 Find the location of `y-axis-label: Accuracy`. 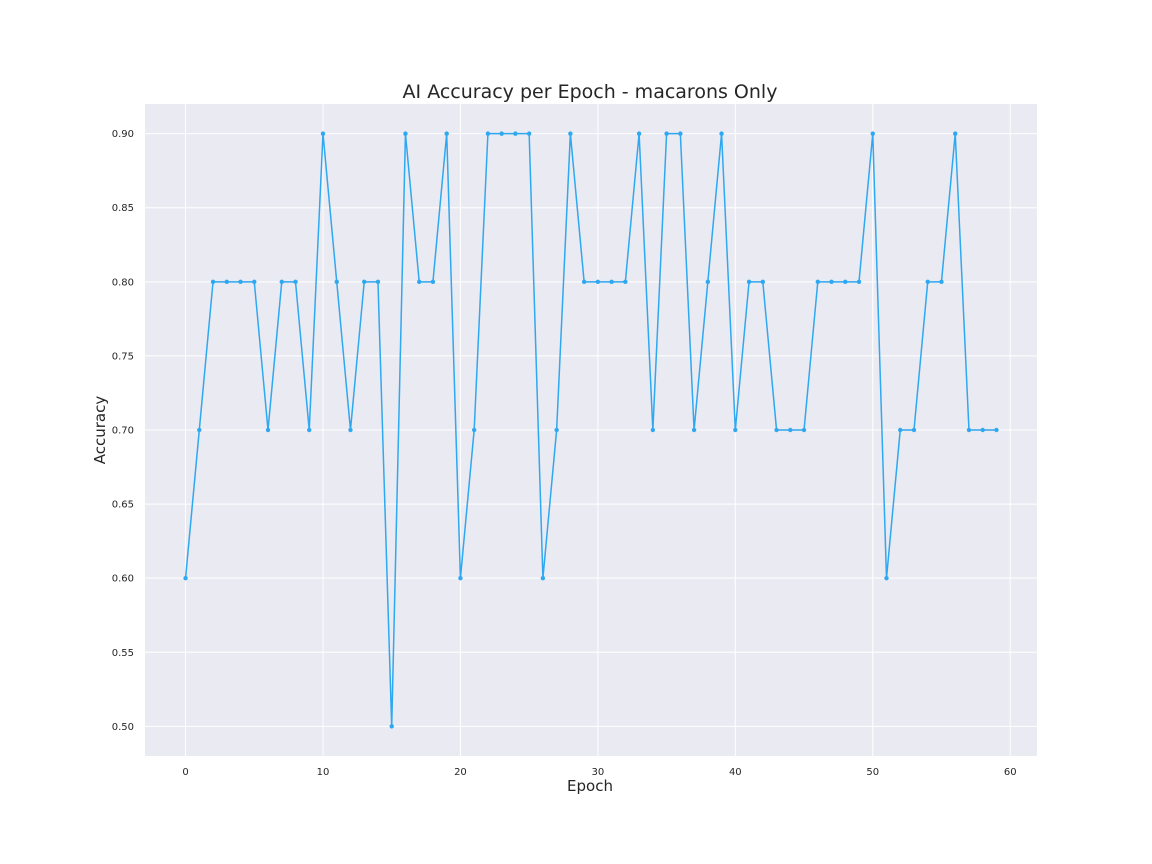

y-axis-label: Accuracy is located at coordinates (100, 430).